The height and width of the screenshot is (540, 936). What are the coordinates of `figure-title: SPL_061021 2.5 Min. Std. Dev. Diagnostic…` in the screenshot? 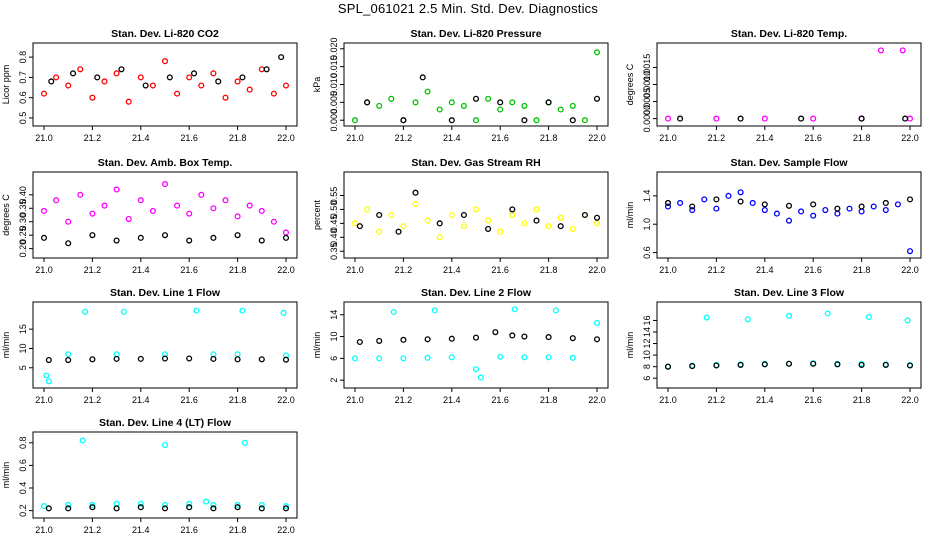 It's located at (468, 8).